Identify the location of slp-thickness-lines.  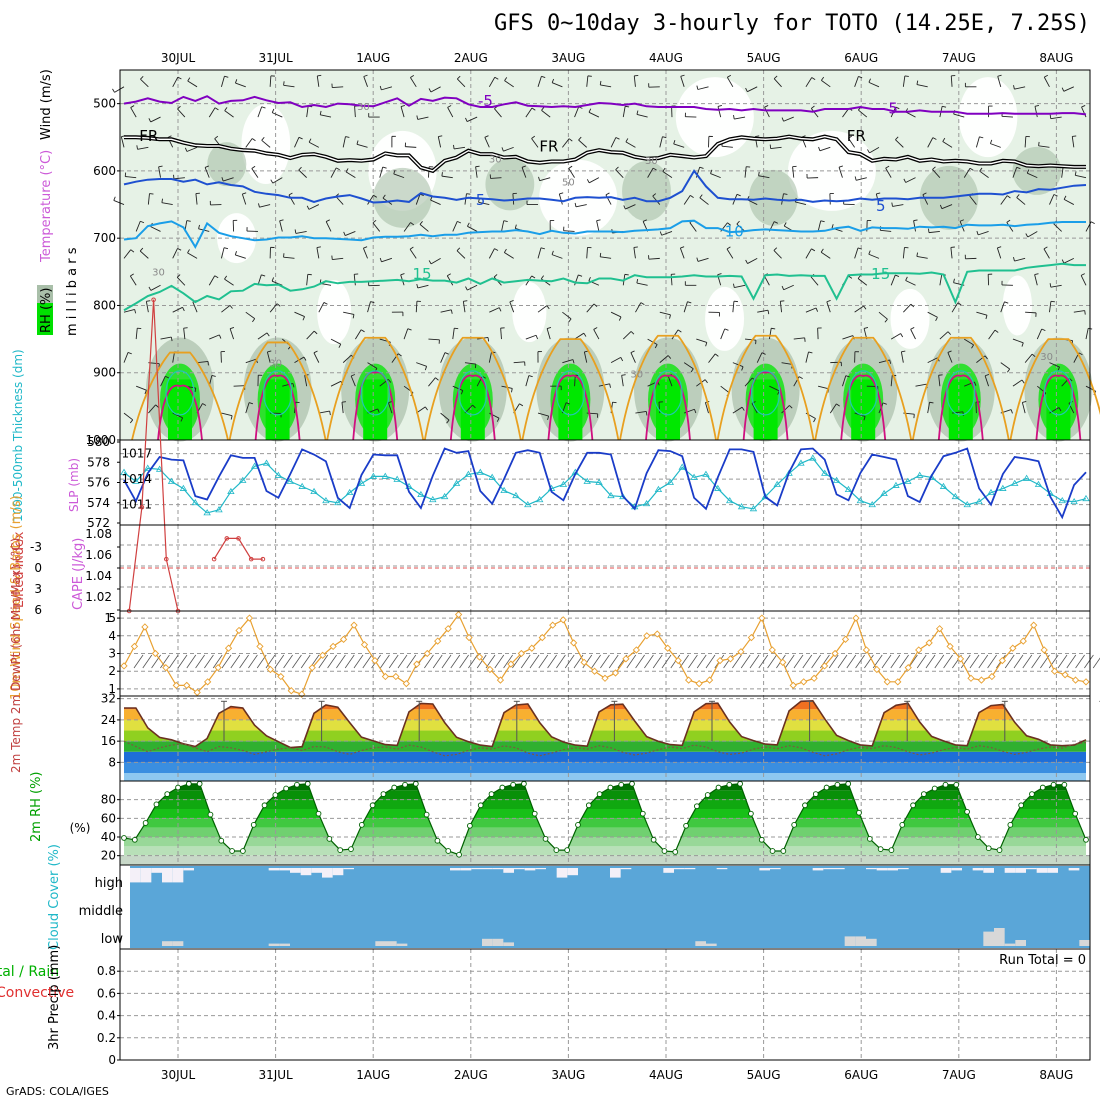
(605, 483).